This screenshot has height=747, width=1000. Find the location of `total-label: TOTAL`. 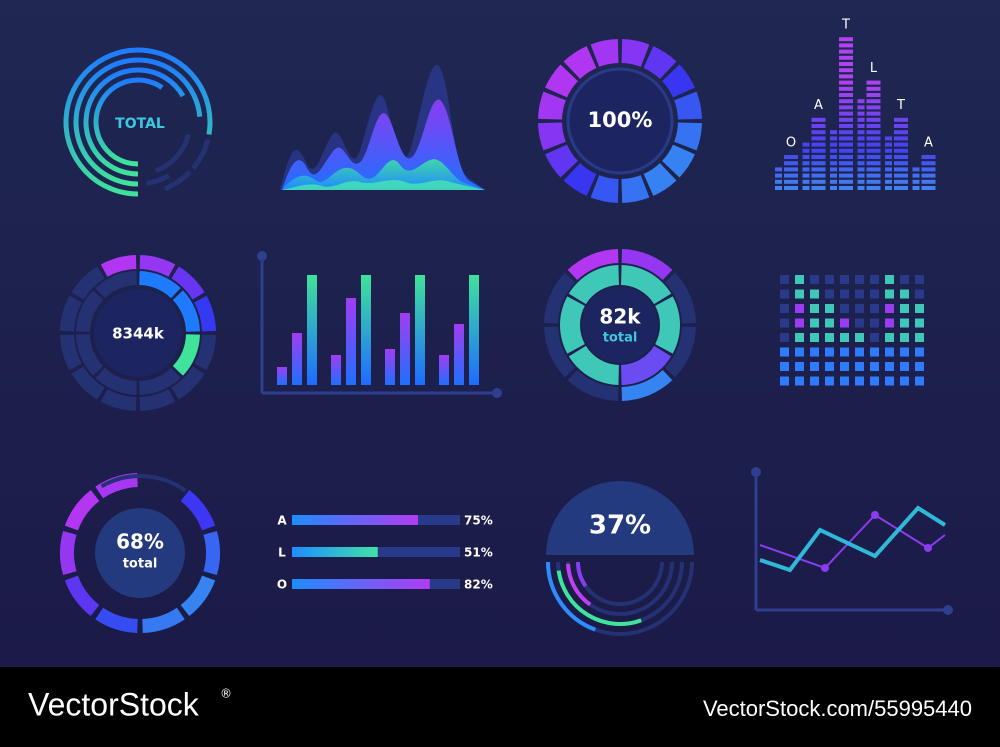

total-label: TOTAL is located at coordinates (140, 124).